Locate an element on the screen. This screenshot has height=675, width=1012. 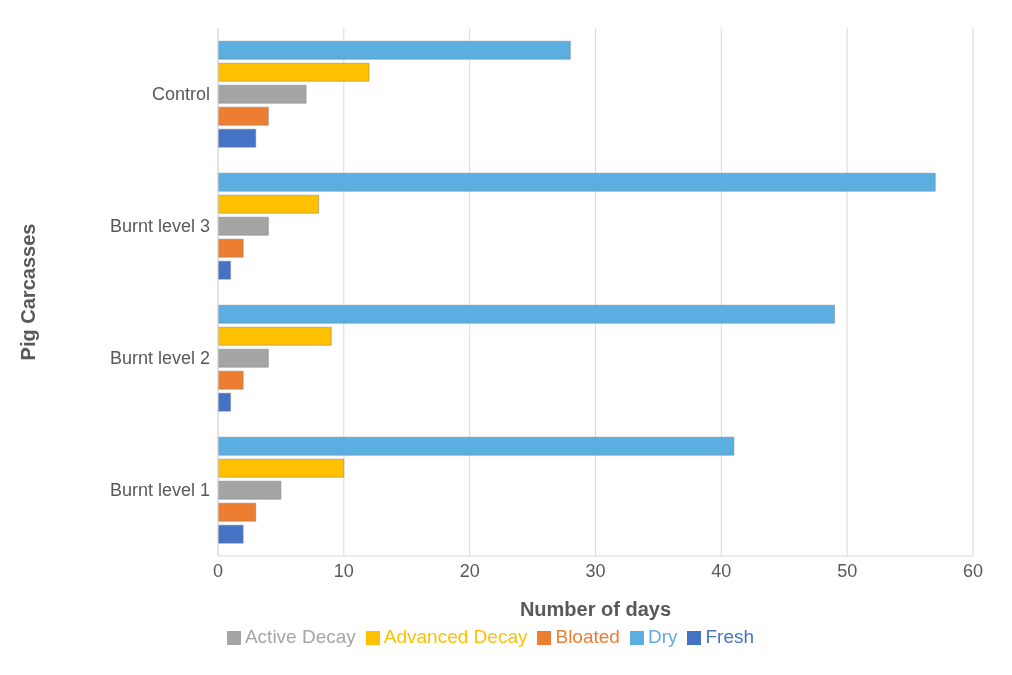
x-tick-label: 40 is located at coordinates (721, 570).